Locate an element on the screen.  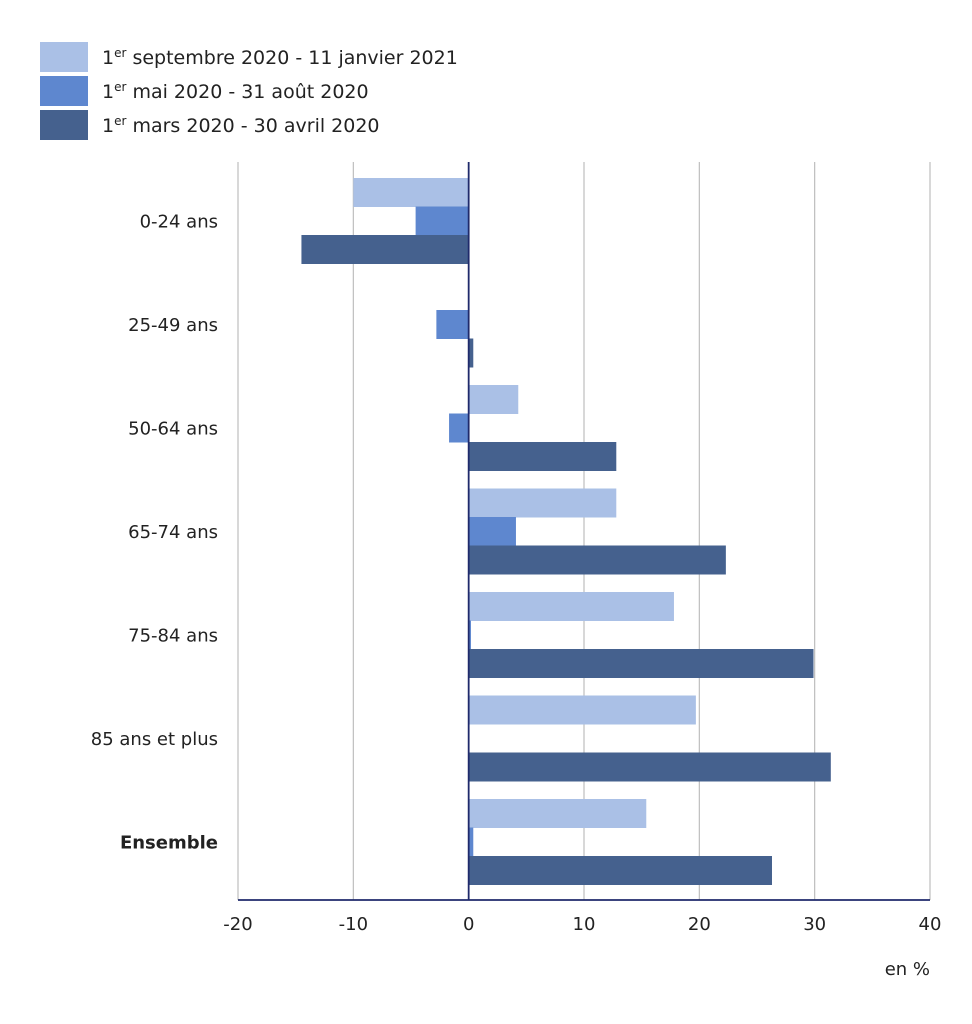
legend-item-series-3: 1er mars 2020 - 30 avril 2020 is located at coordinates (210, 125).